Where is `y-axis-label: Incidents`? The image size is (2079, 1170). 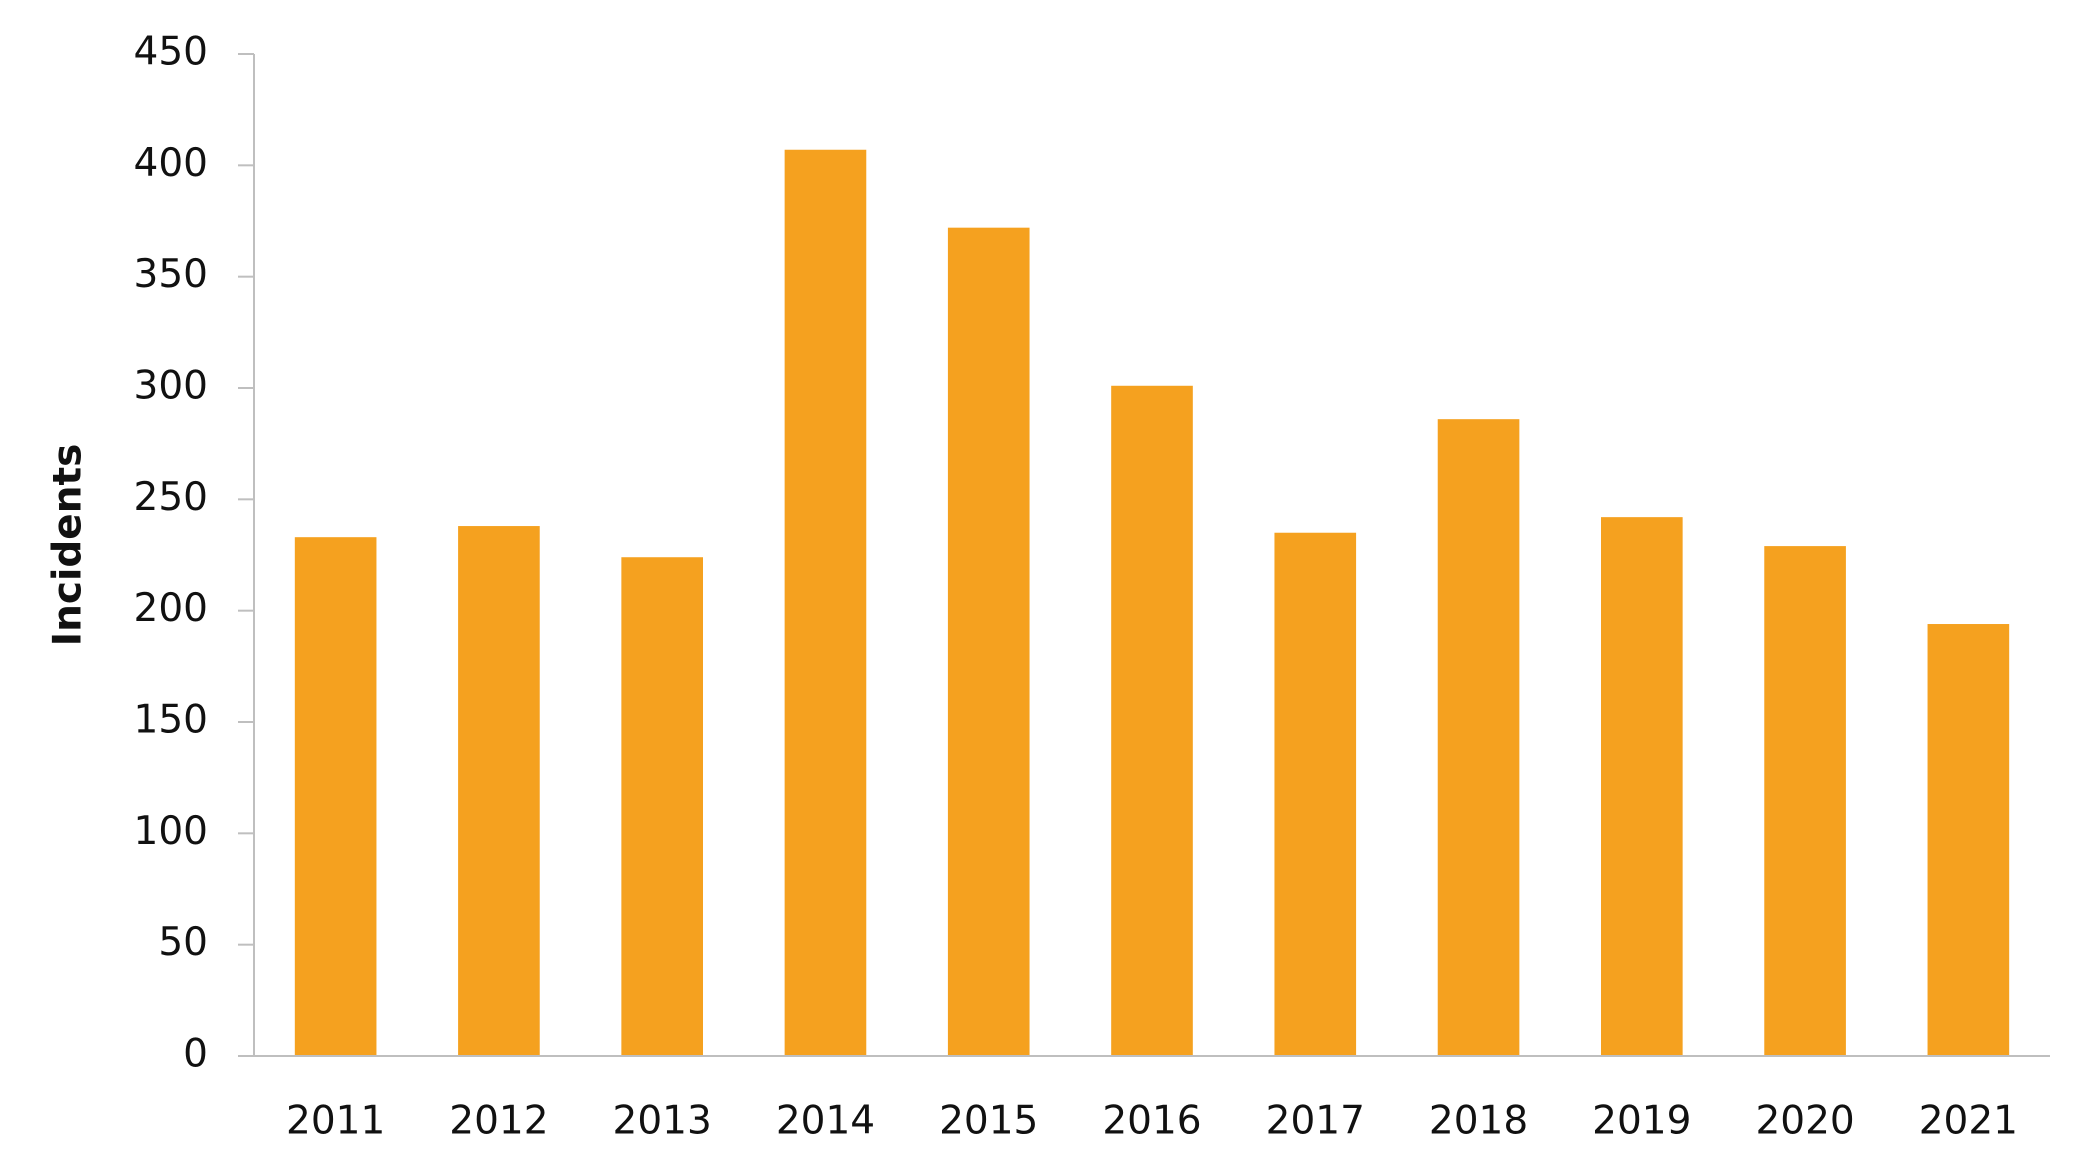
y-axis-label: Incidents is located at coordinates (68, 545).